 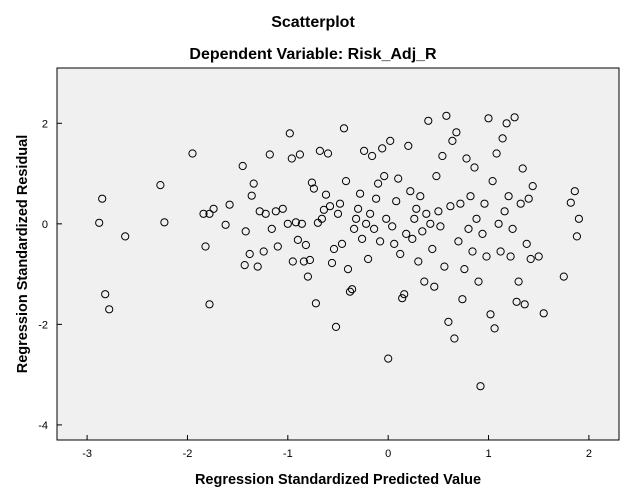 I want to click on x-tick-label: -1, so click(x=288, y=454).